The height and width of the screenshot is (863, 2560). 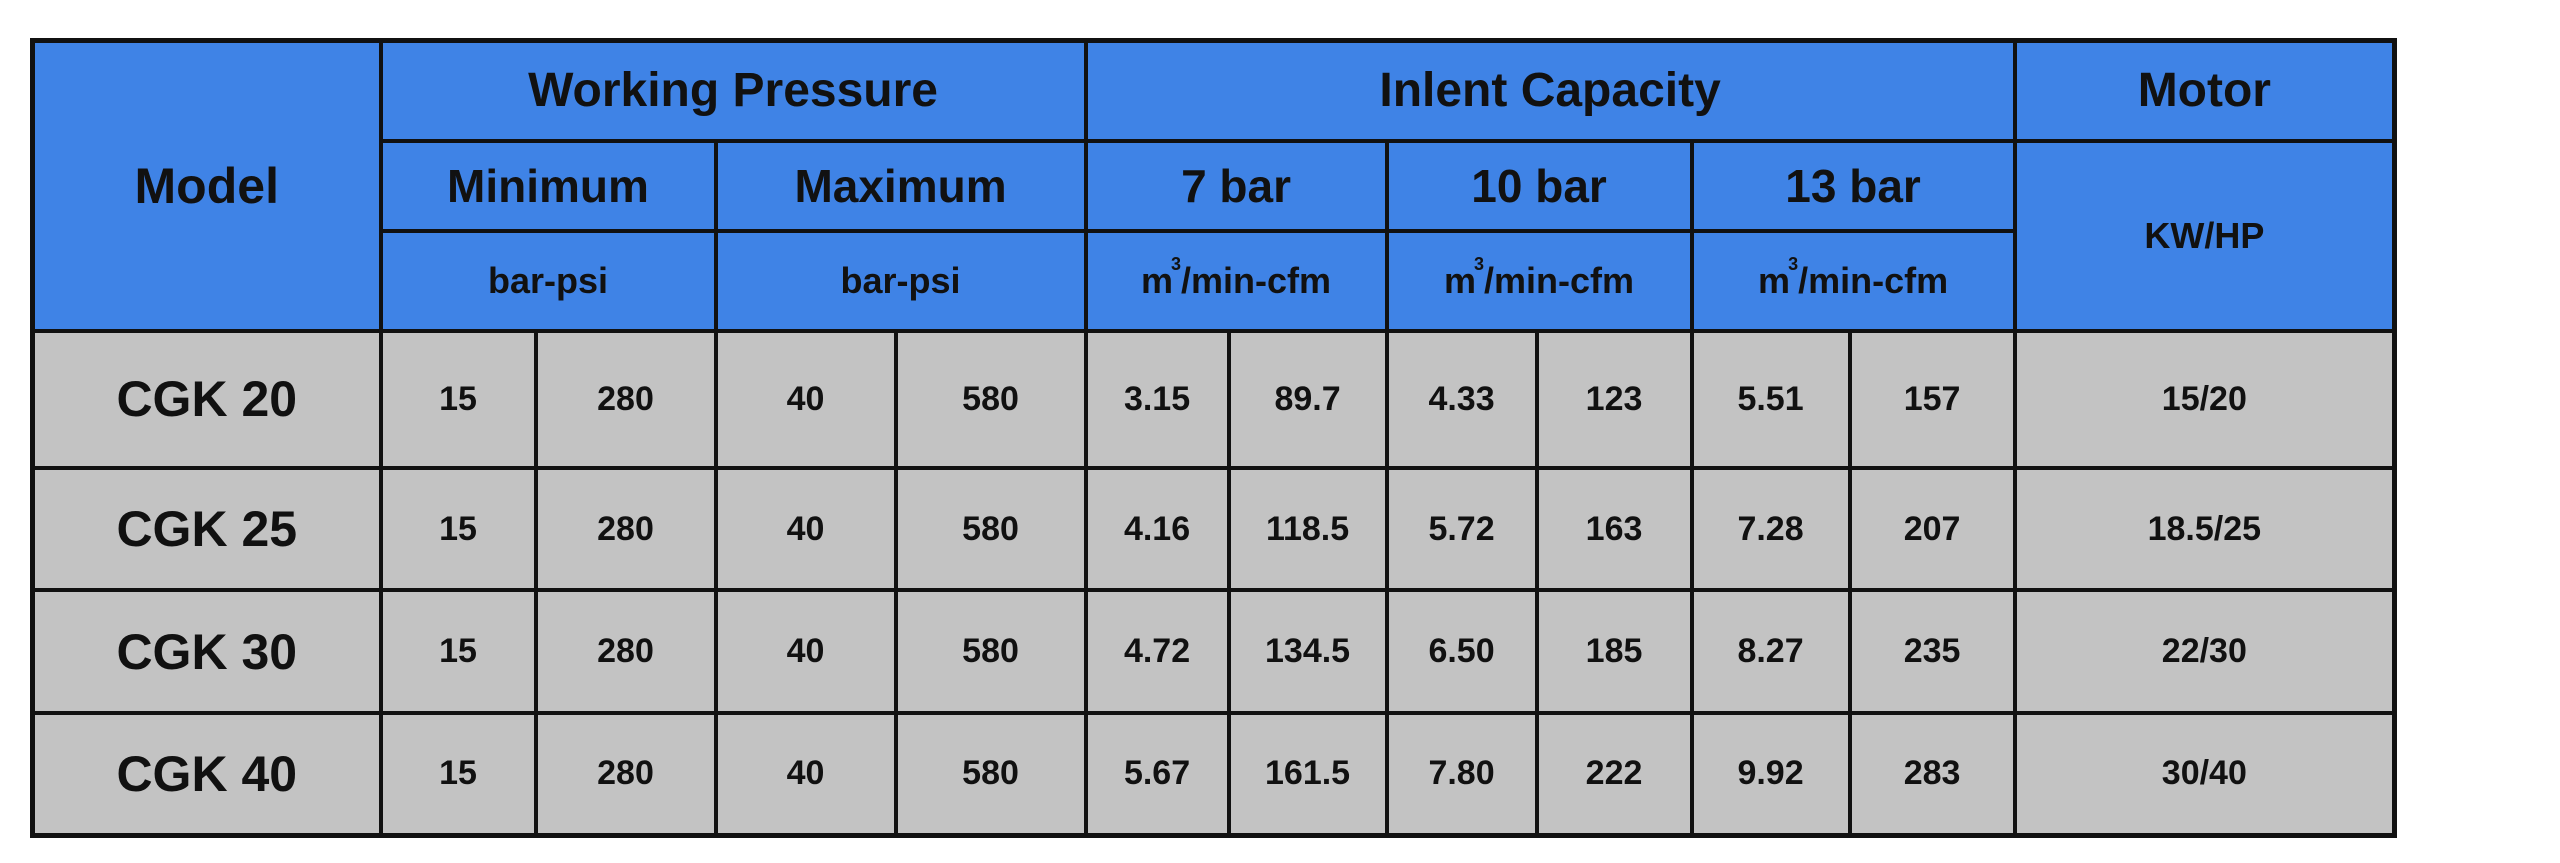 I want to click on min-pressure-unit: bar-psi, so click(x=548, y=280).